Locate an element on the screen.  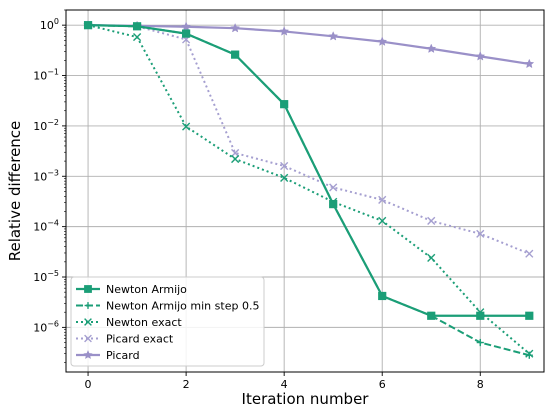
y-tick-label: 10⁻² is located at coordinates (46, 125).